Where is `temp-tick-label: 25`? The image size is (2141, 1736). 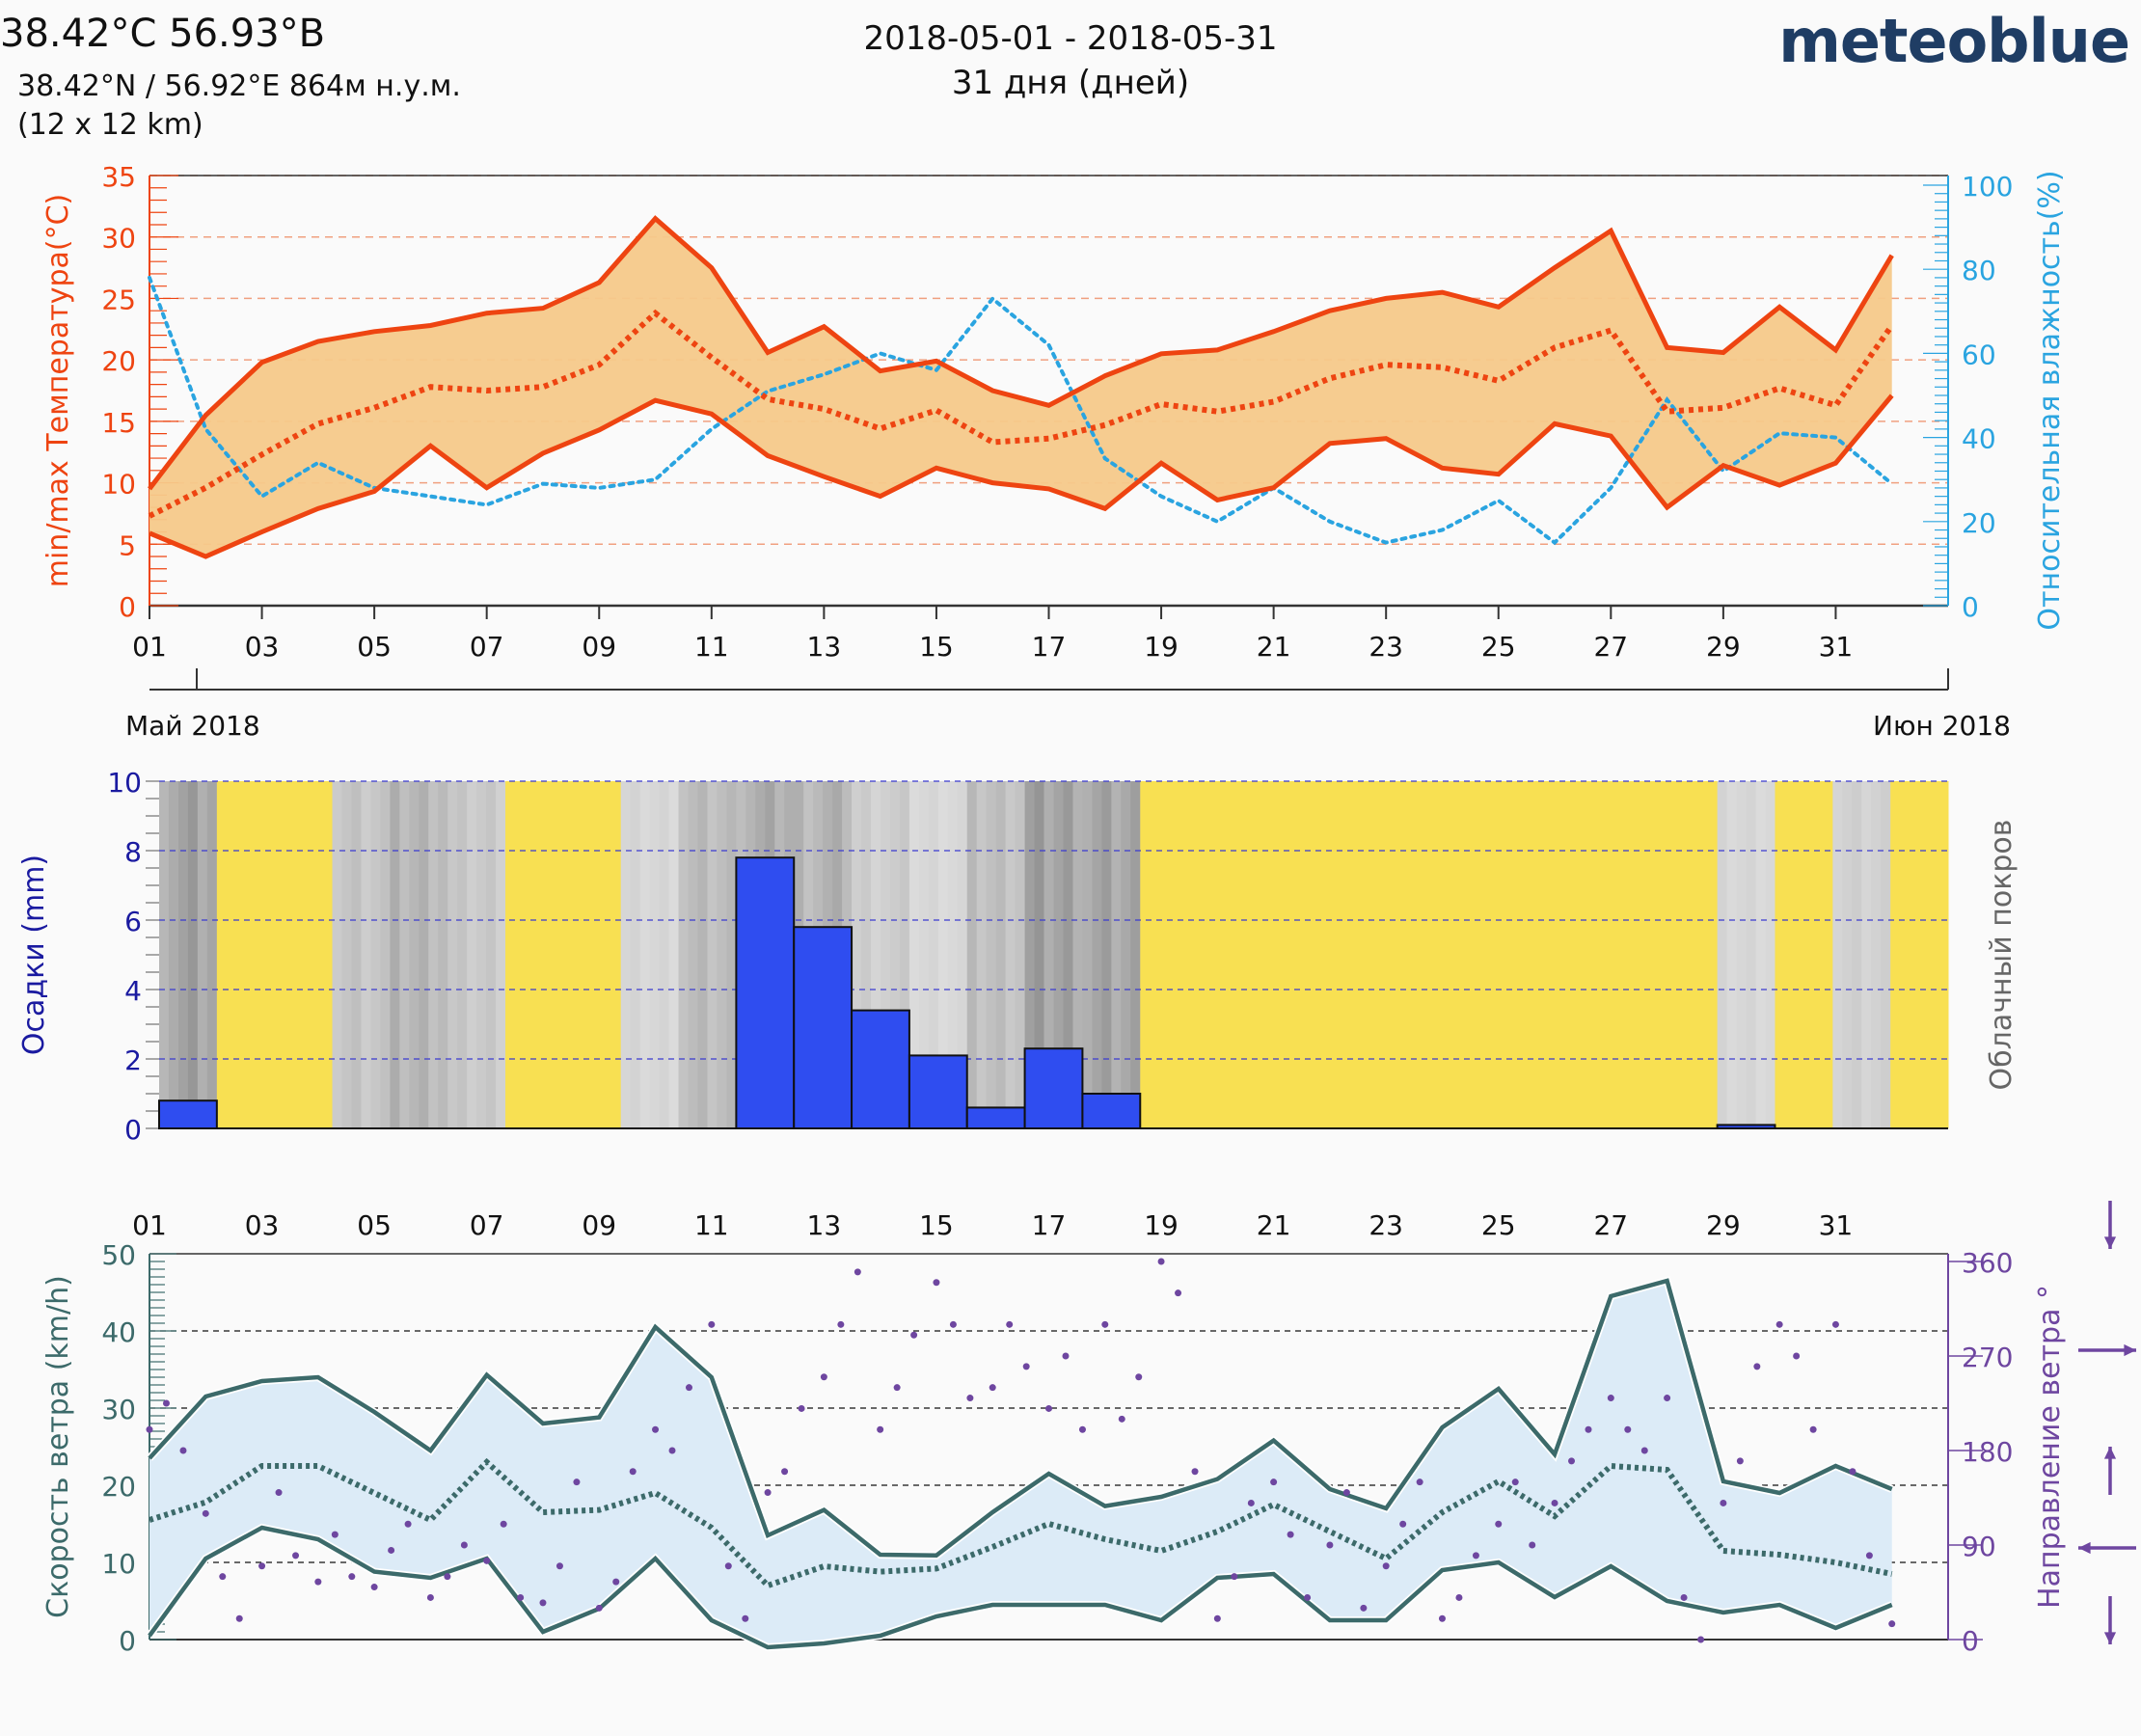
temp-tick-label: 25 is located at coordinates (118, 299).